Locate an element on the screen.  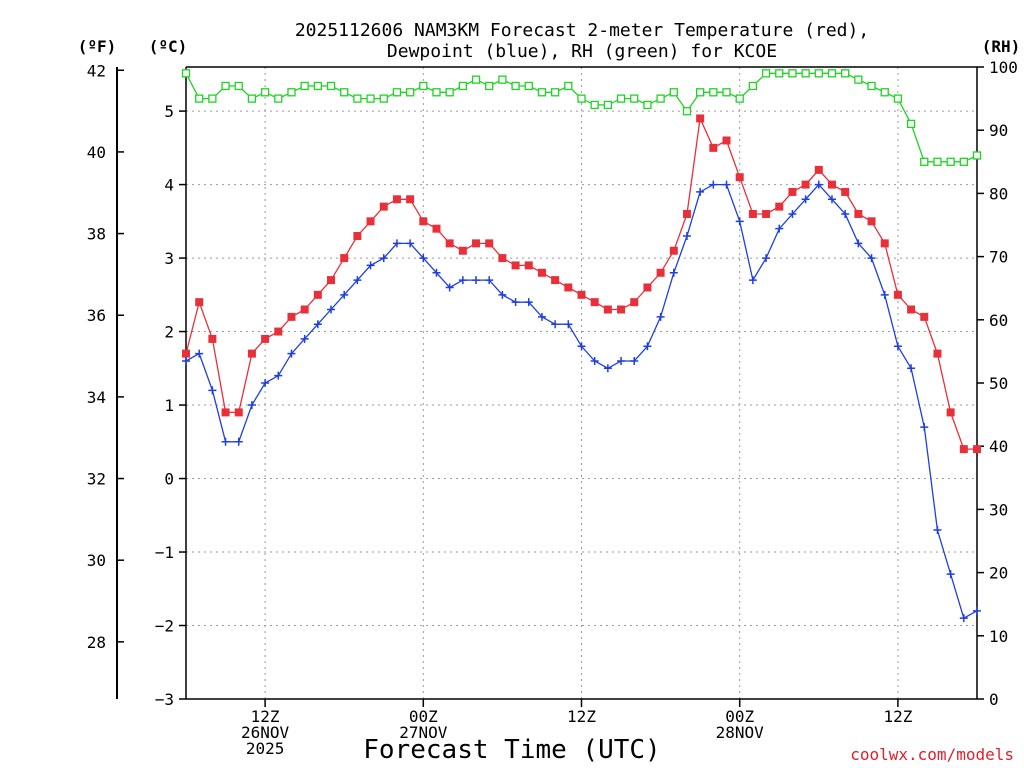
rh-tick-label: 80 is located at coordinates (998, 193).